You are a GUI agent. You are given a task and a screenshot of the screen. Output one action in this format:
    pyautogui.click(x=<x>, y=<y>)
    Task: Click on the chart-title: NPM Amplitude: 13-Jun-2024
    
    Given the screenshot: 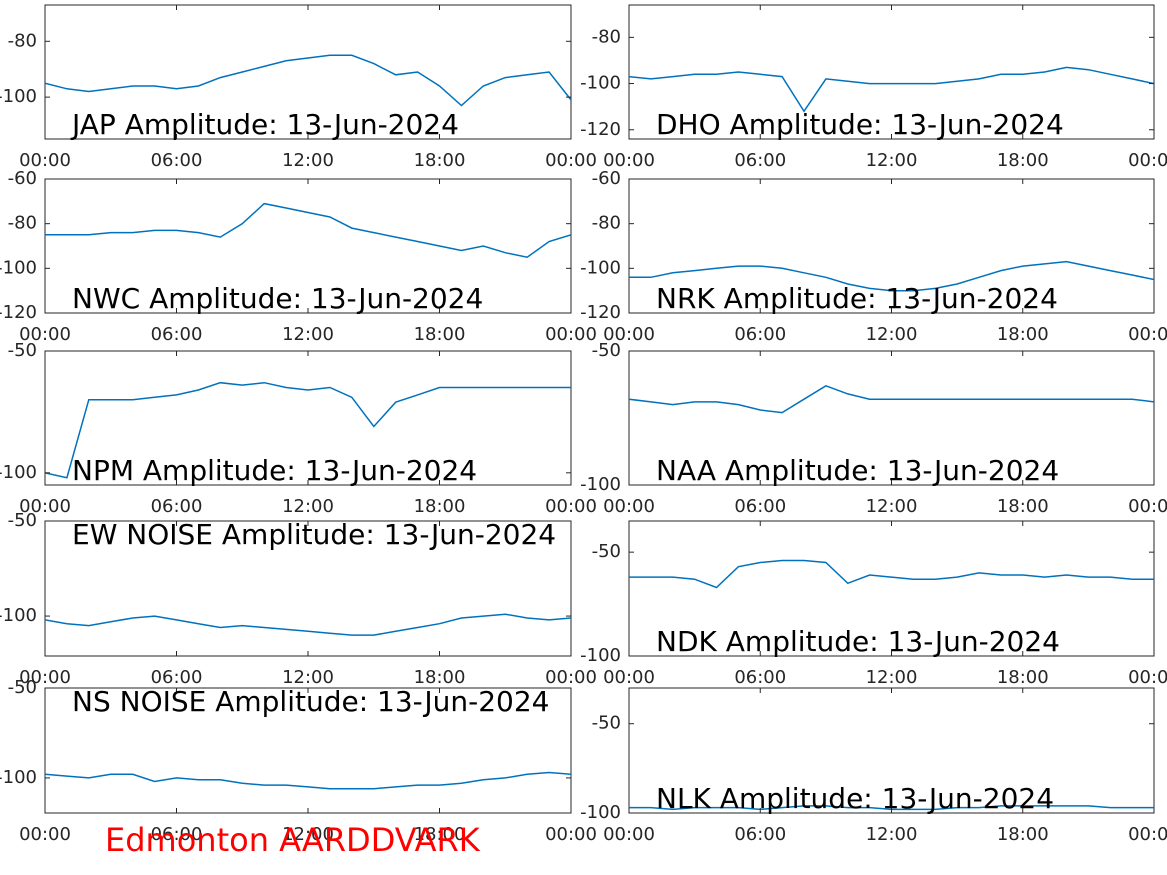 What is the action you would take?
    pyautogui.click(x=274, y=470)
    